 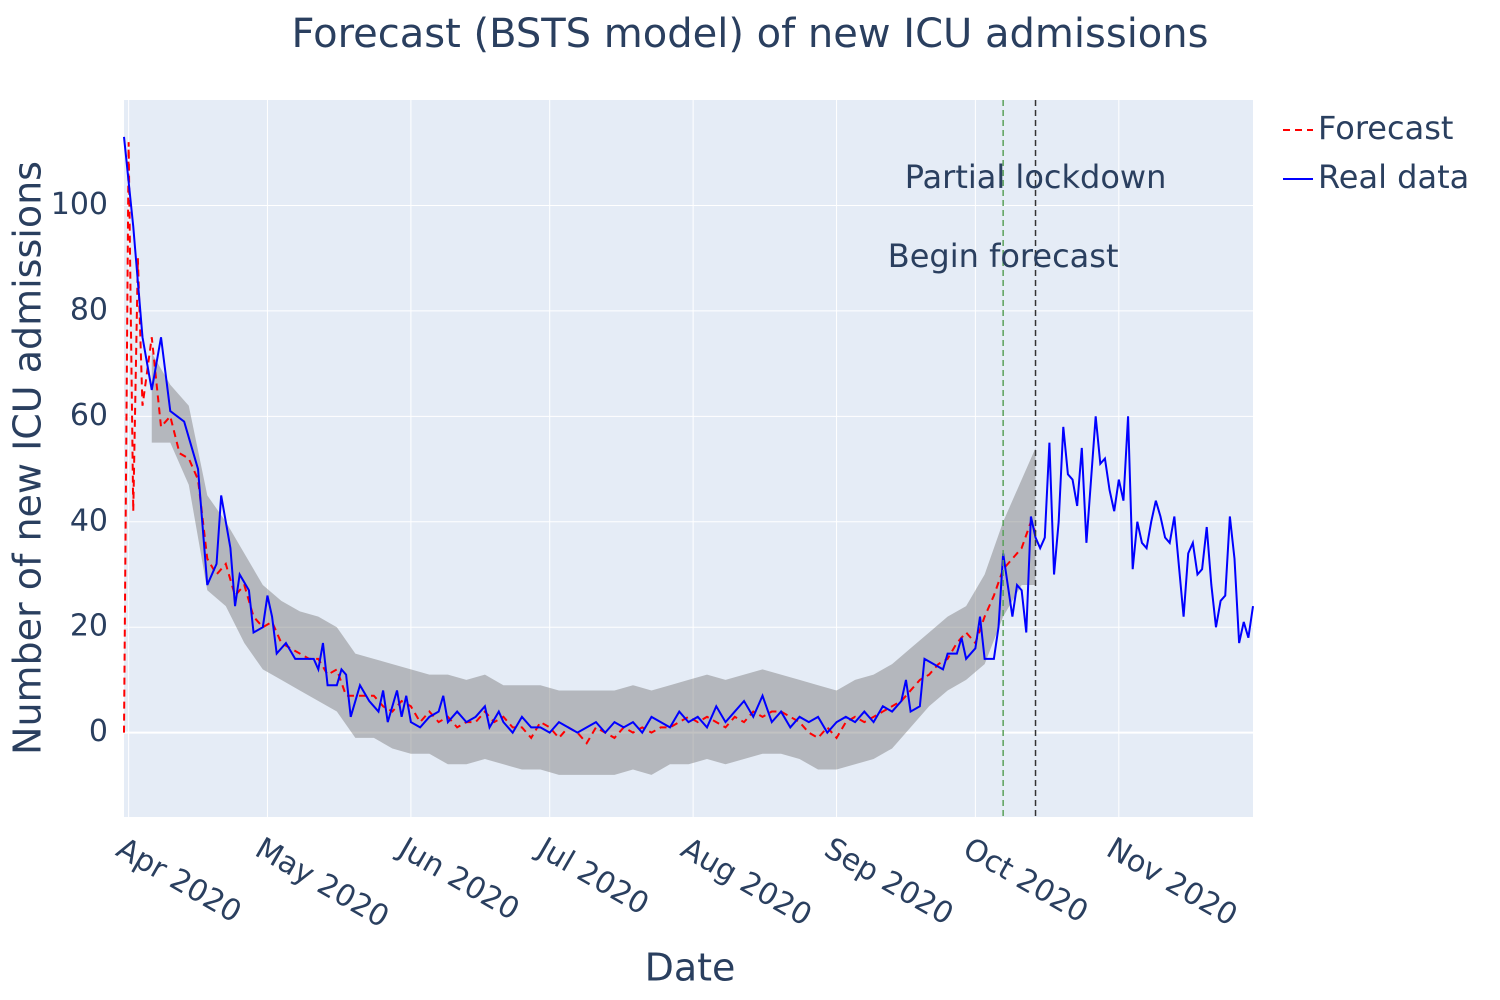 I want to click on y-axis-title: Number of new ICU admissions, so click(x=28, y=458).